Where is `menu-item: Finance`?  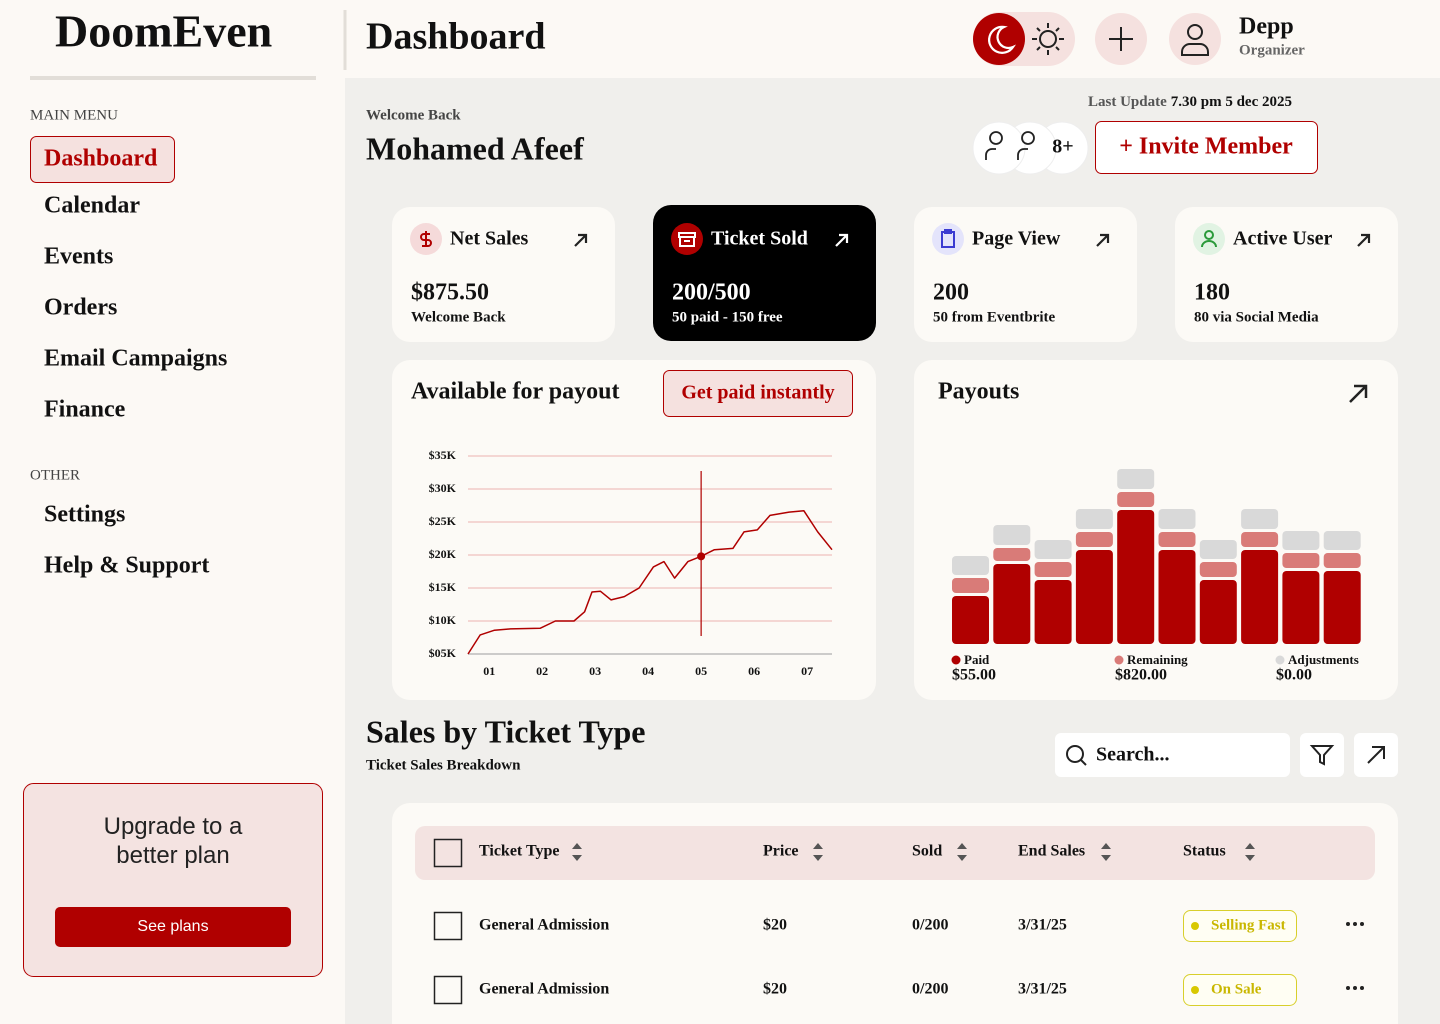
menu-item: Finance is located at coordinates (85, 410).